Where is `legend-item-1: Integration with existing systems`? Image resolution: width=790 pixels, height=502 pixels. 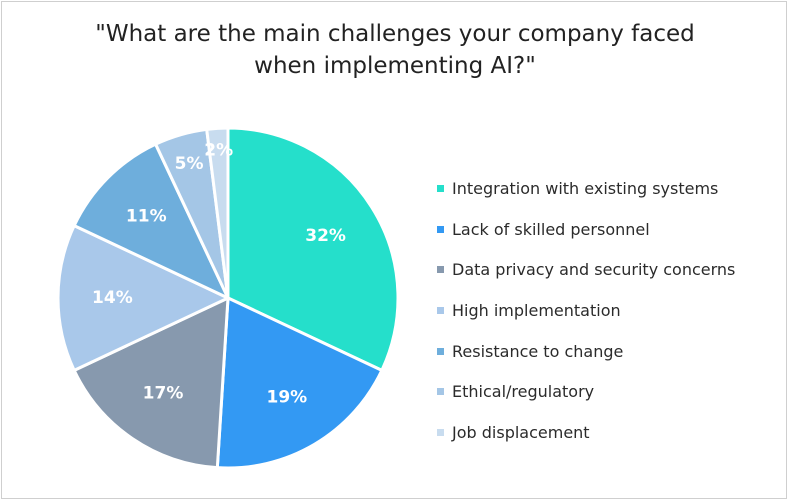
legend-item-1: Integration with existing systems is located at coordinates (607, 188).